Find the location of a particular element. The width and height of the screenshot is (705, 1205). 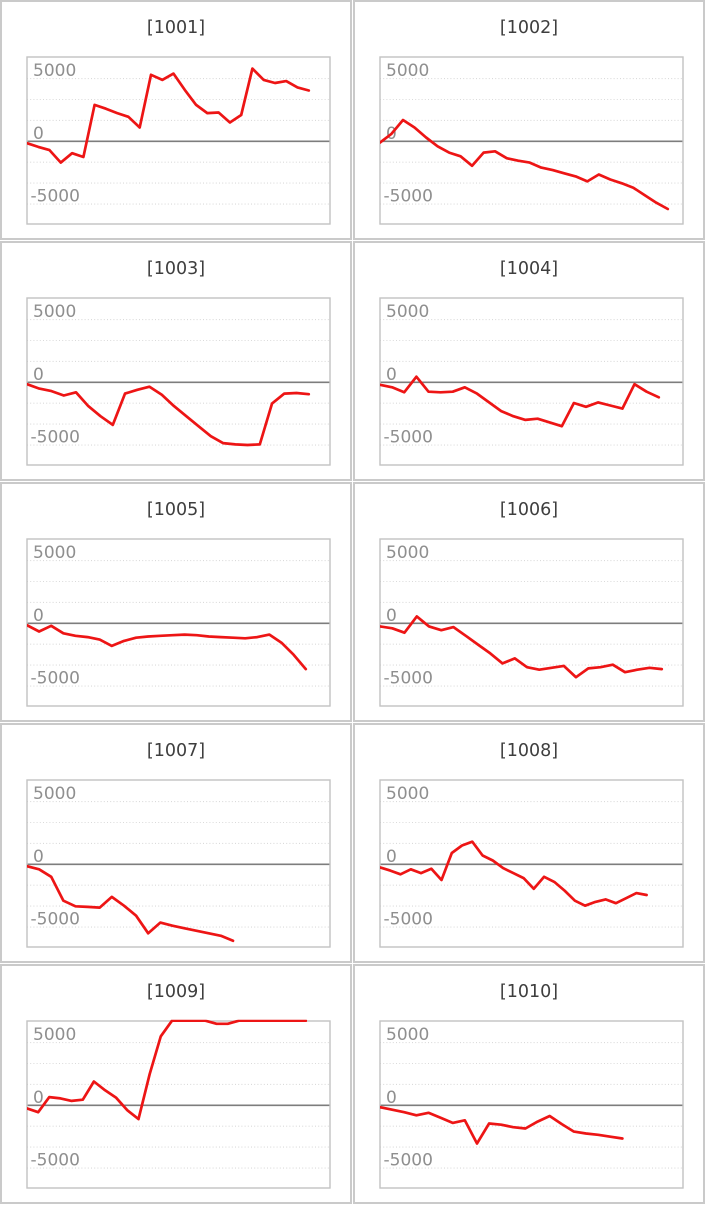

chart-title: [1006] is located at coordinates (529, 510).